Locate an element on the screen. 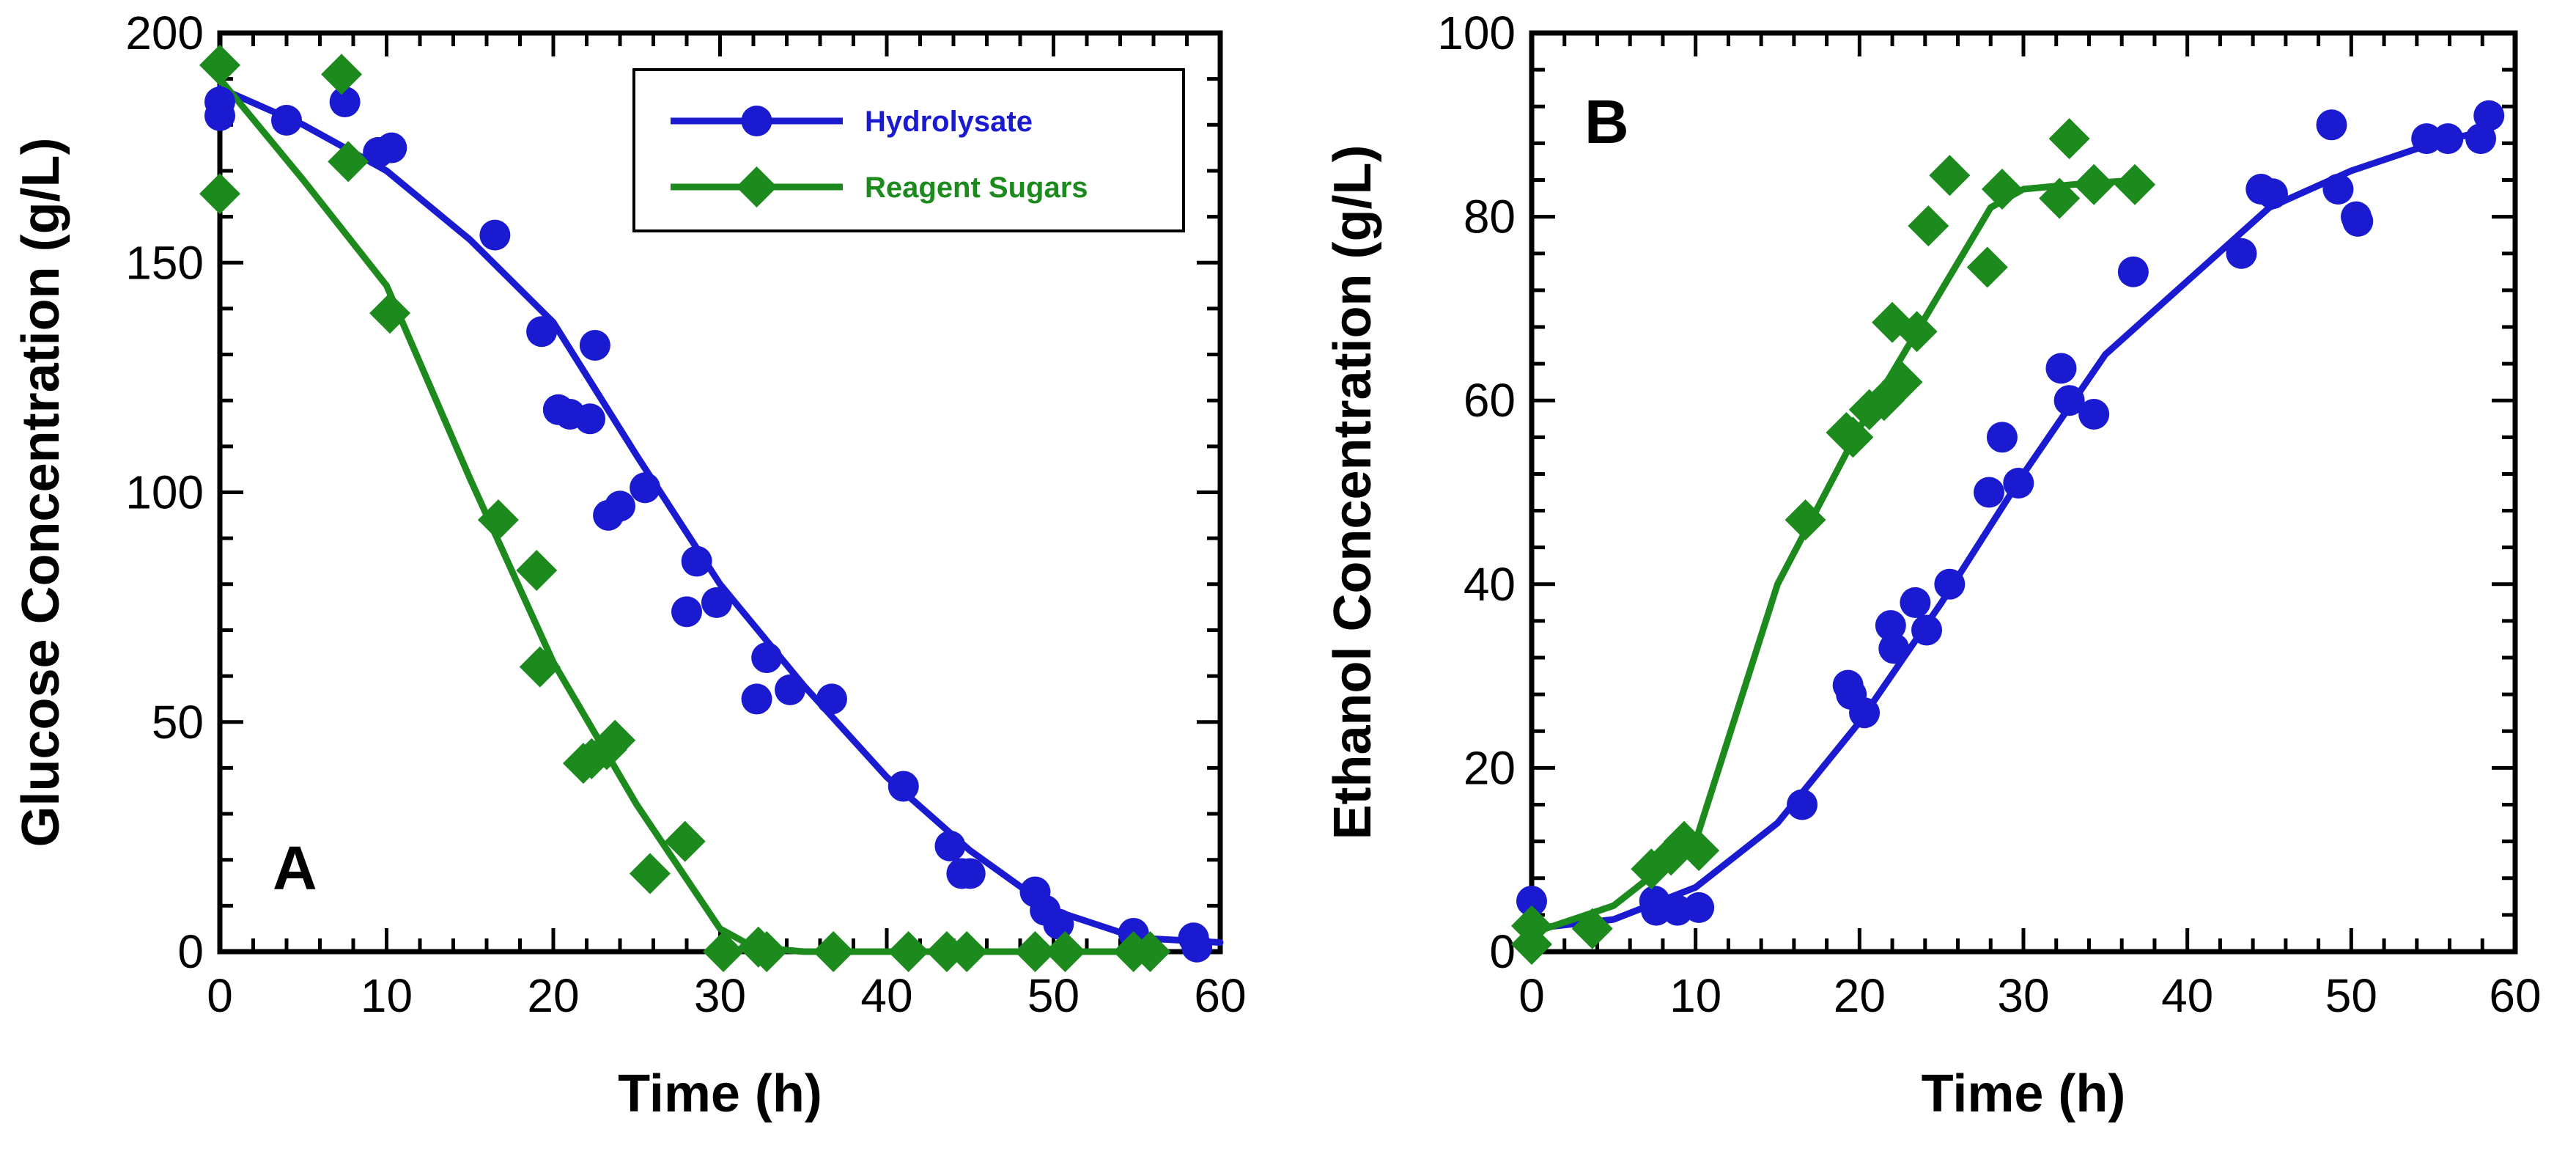 This screenshot has width=2576, height=1154. x-tick-label: 30 is located at coordinates (720, 995).